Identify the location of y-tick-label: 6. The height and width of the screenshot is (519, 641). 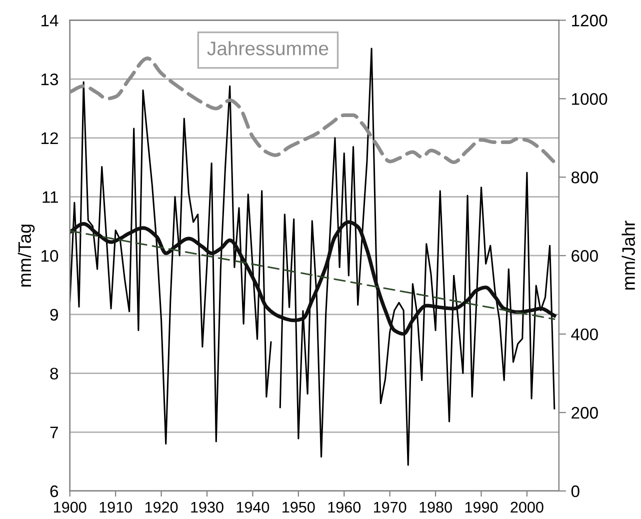
(54, 491).